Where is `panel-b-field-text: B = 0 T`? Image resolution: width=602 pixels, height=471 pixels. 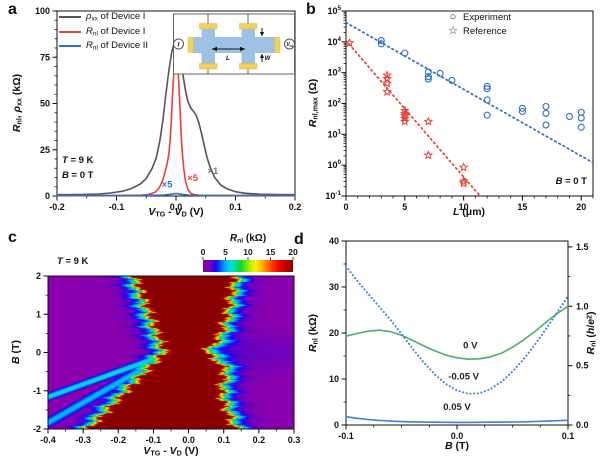 panel-b-field-text: B = 0 T is located at coordinates (571, 181).